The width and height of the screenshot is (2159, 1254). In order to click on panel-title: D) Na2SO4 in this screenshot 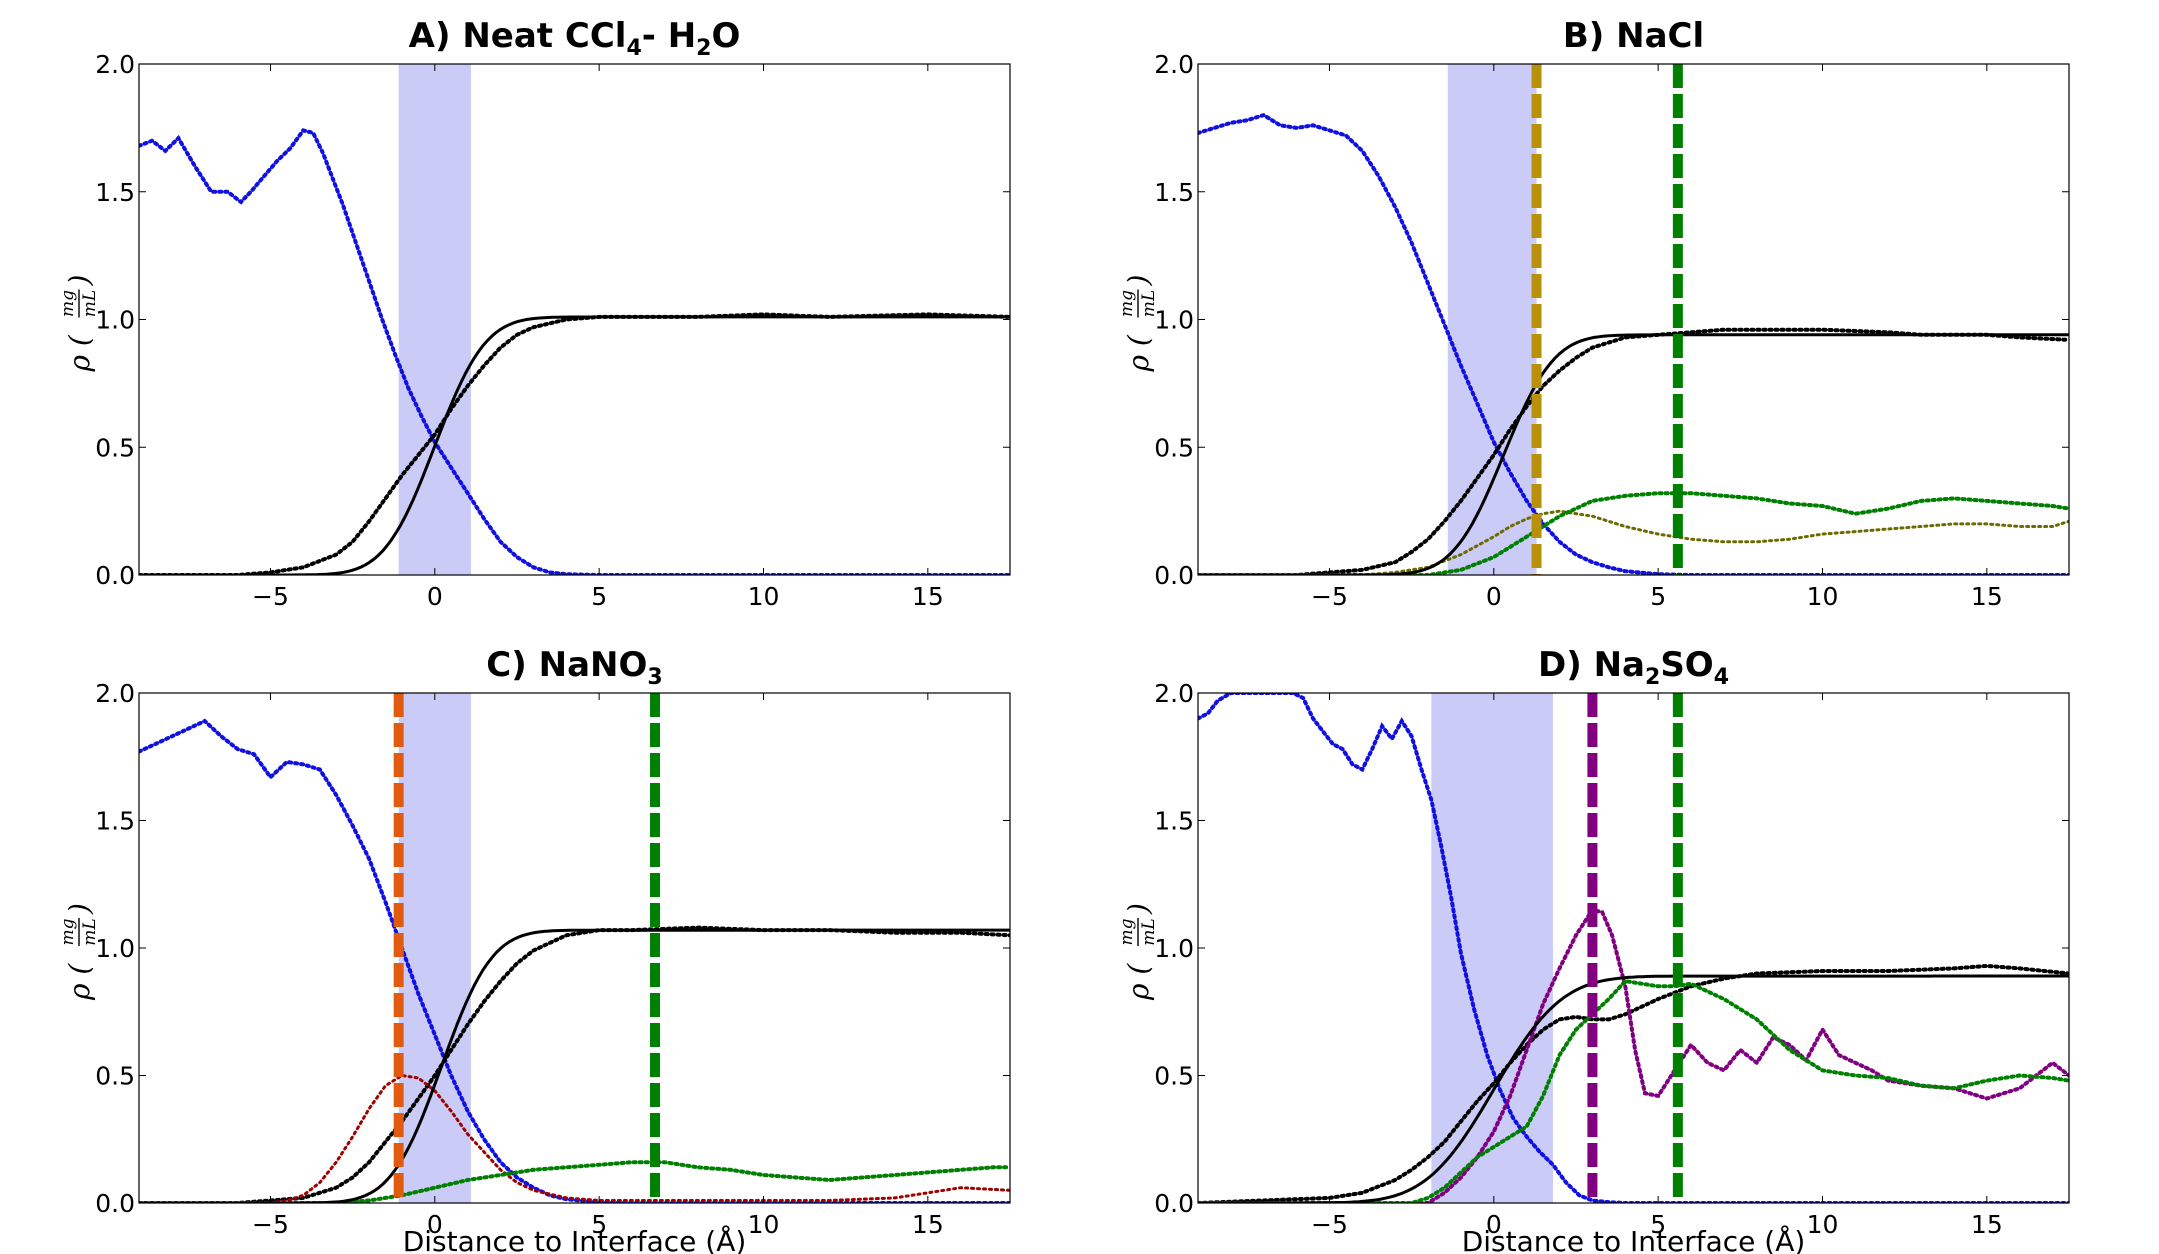, I will do `click(1633, 667)`.